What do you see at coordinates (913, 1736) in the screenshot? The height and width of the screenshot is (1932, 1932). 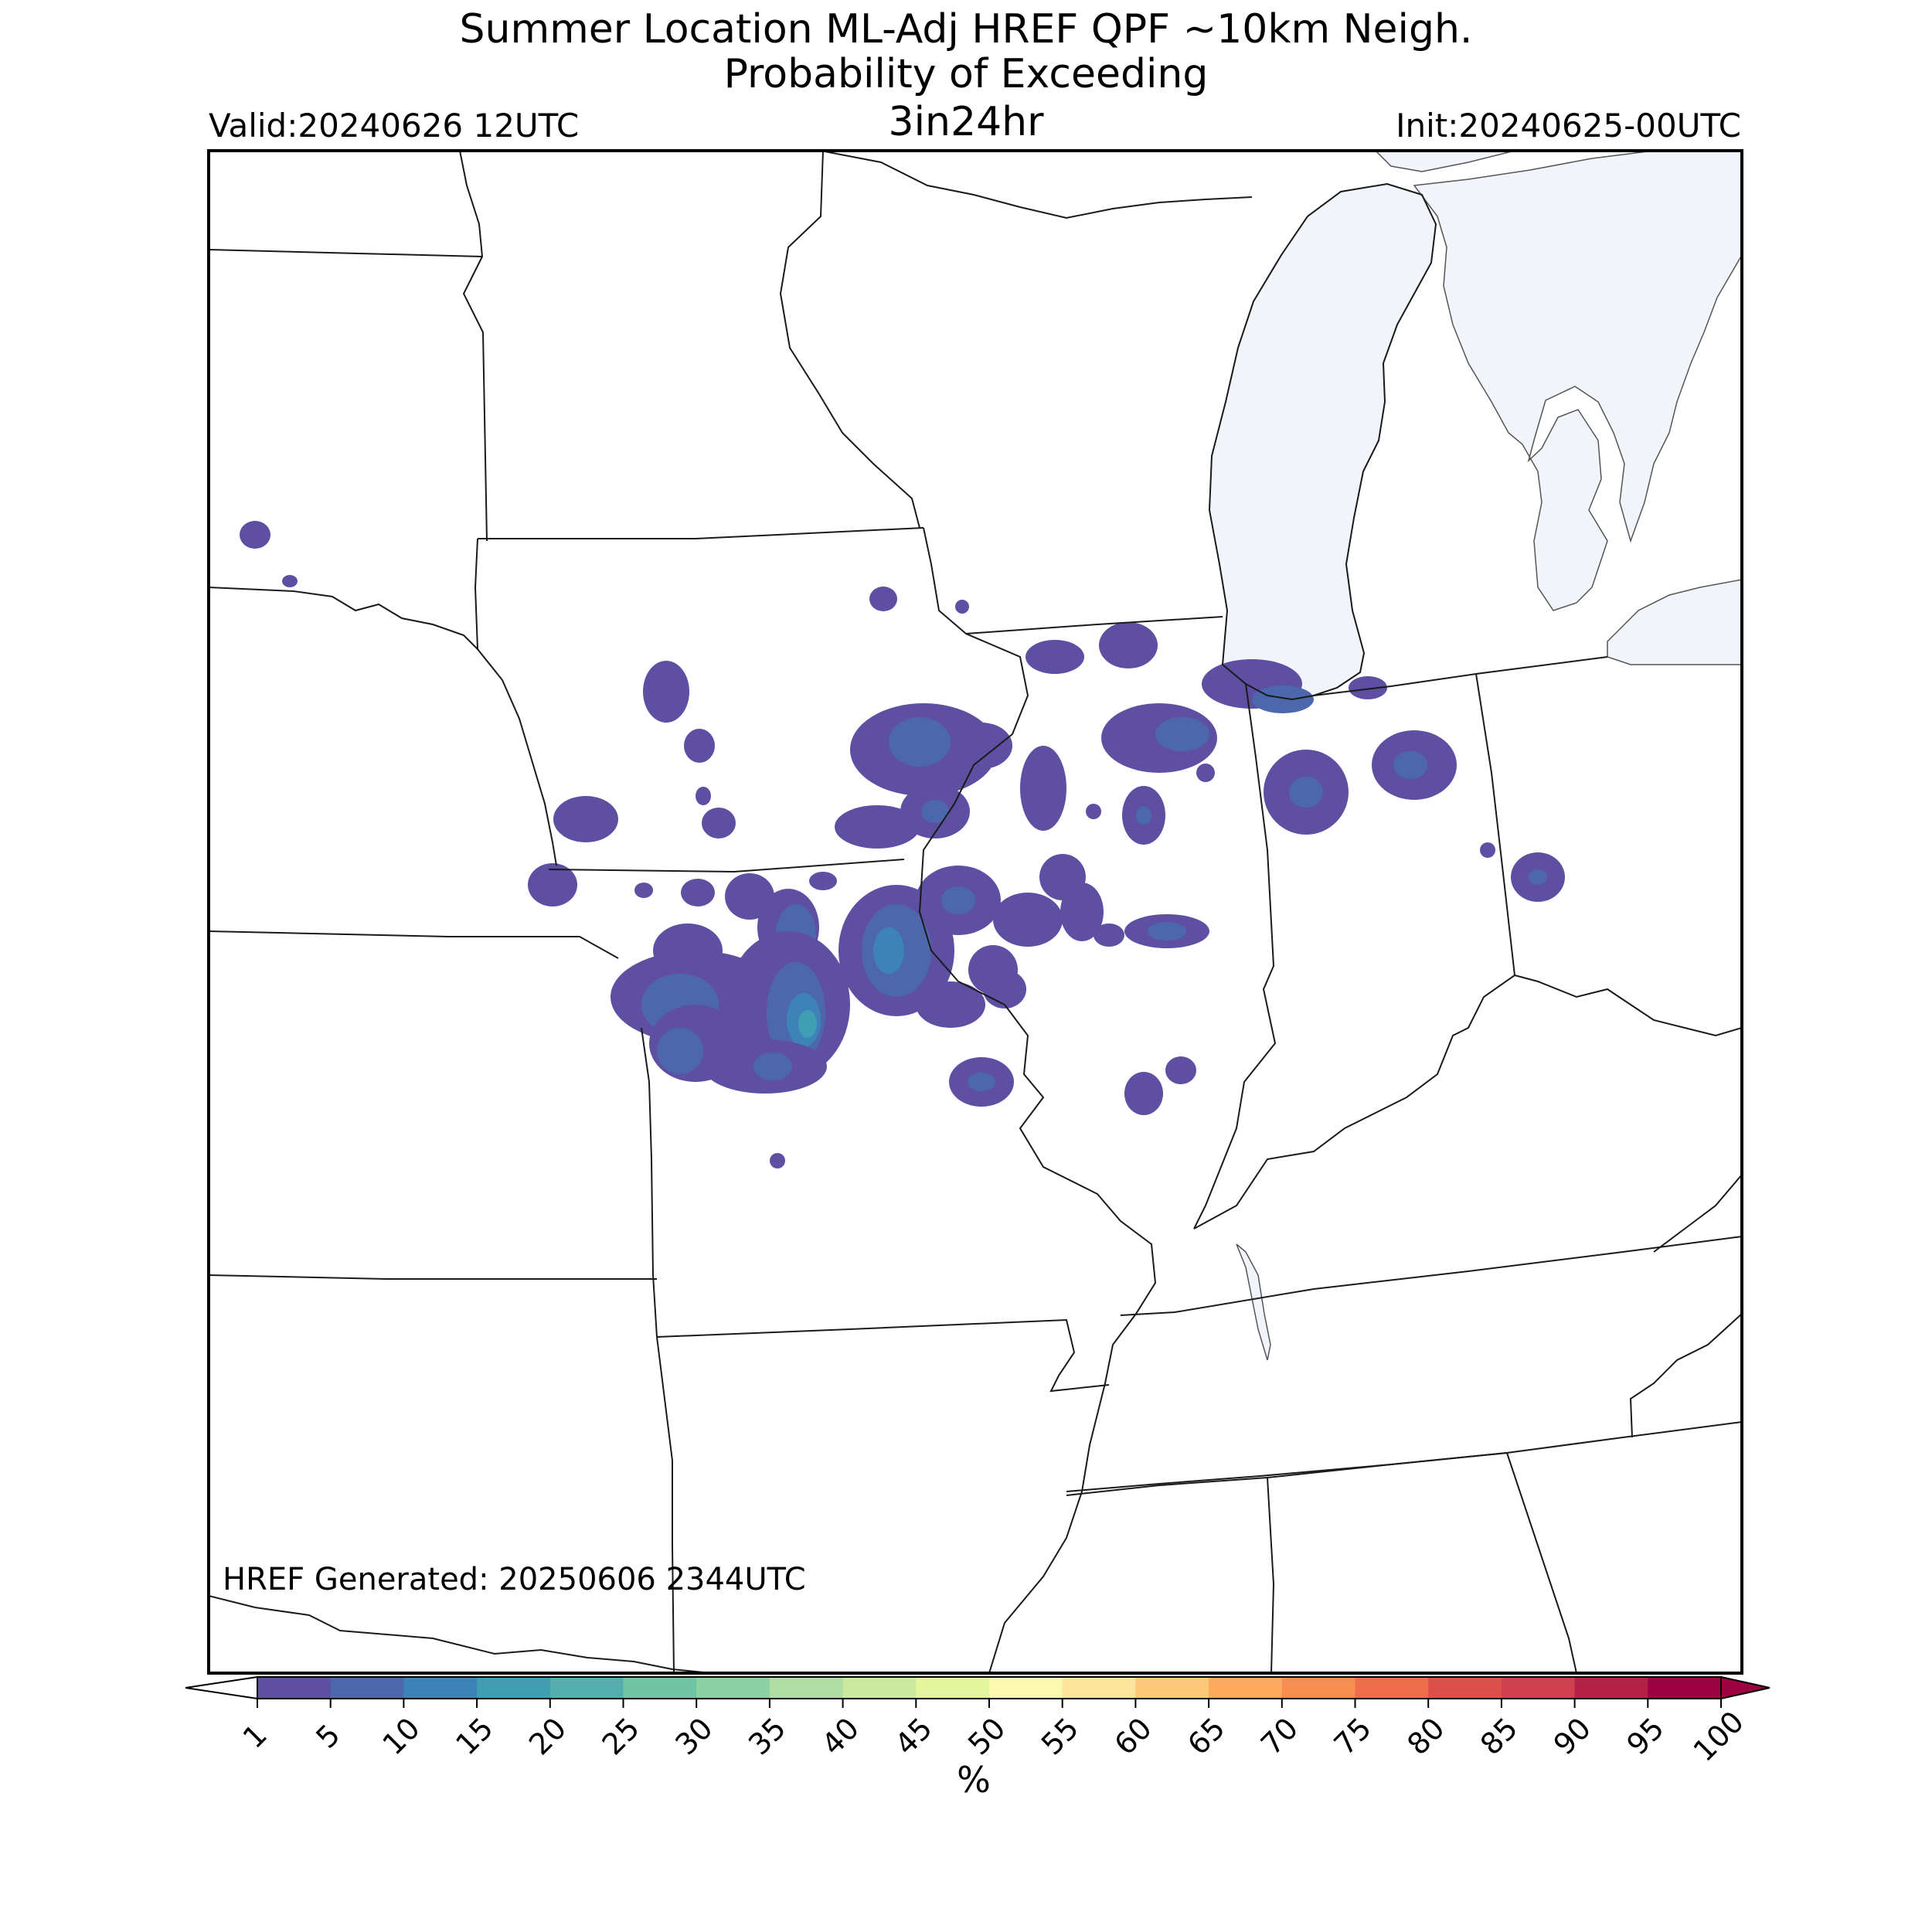 I see `colorbar-tick-label: 45` at bounding box center [913, 1736].